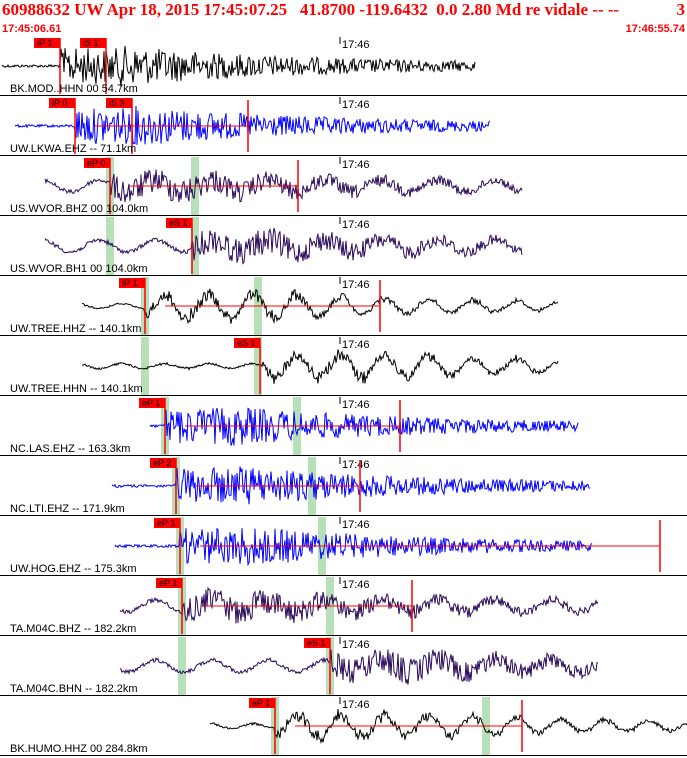 The width and height of the screenshot is (687, 758). What do you see at coordinates (70, 449) in the screenshot?
I see `station-channel-label: NC.LAS.EHZ -- 163.3km` at bounding box center [70, 449].